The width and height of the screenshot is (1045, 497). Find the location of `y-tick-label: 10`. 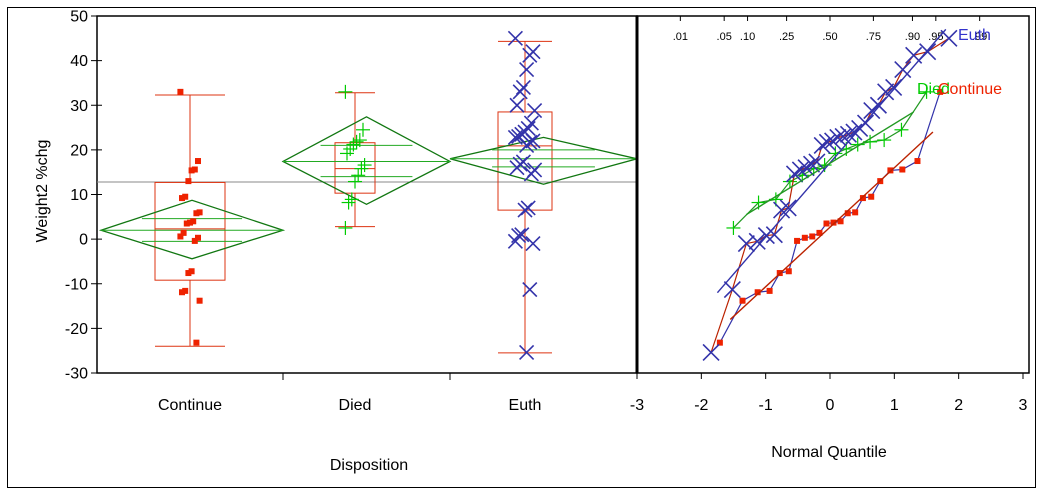

y-tick-label: 10 is located at coordinates (79, 195).